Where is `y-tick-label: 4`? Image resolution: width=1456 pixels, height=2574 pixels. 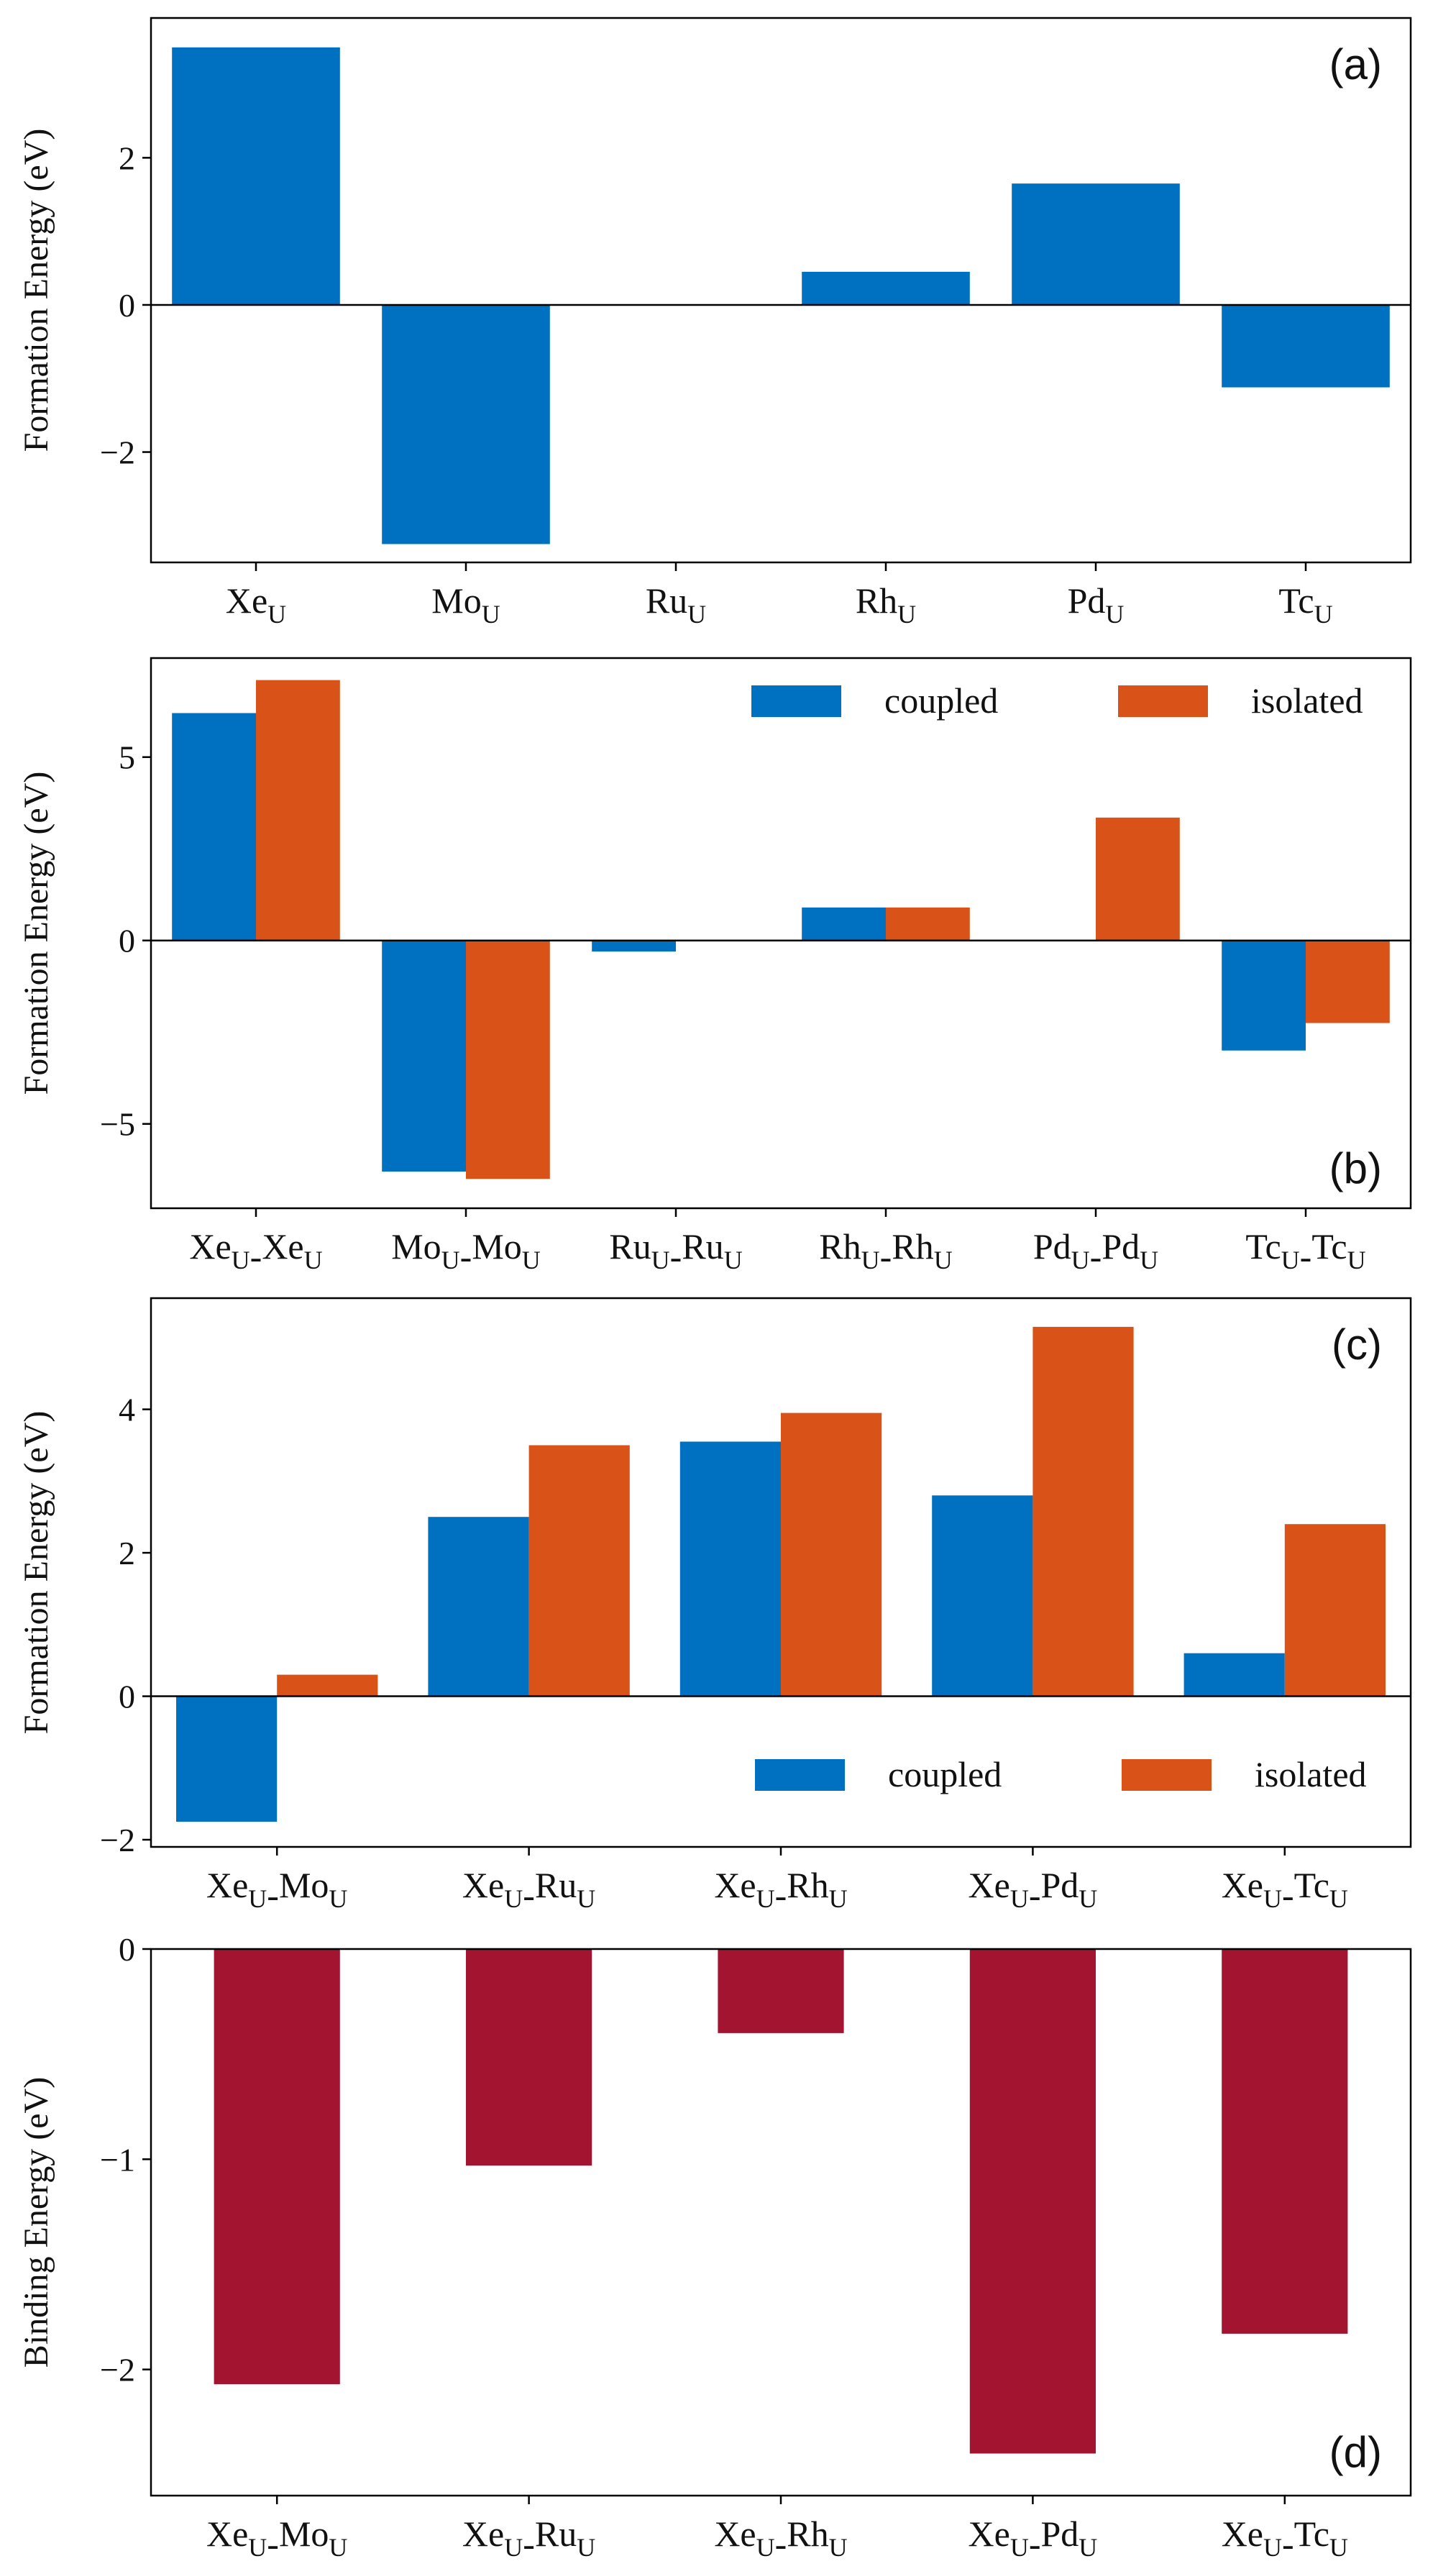
y-tick-label: 4 is located at coordinates (127, 1410).